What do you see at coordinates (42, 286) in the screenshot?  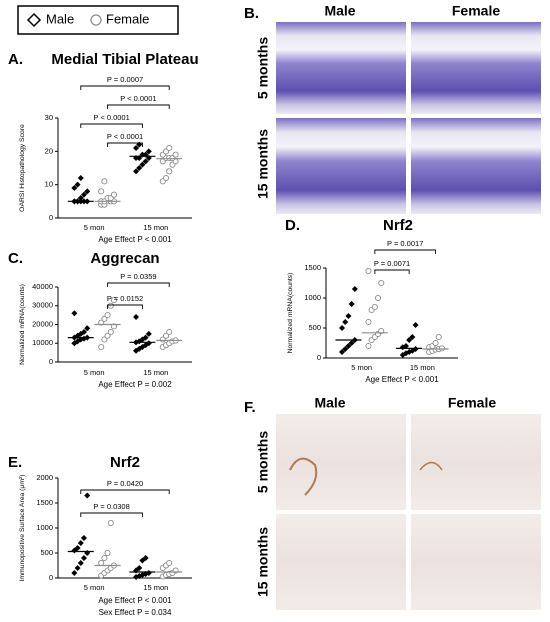 I see `y-tick-label: 40000` at bounding box center [42, 286].